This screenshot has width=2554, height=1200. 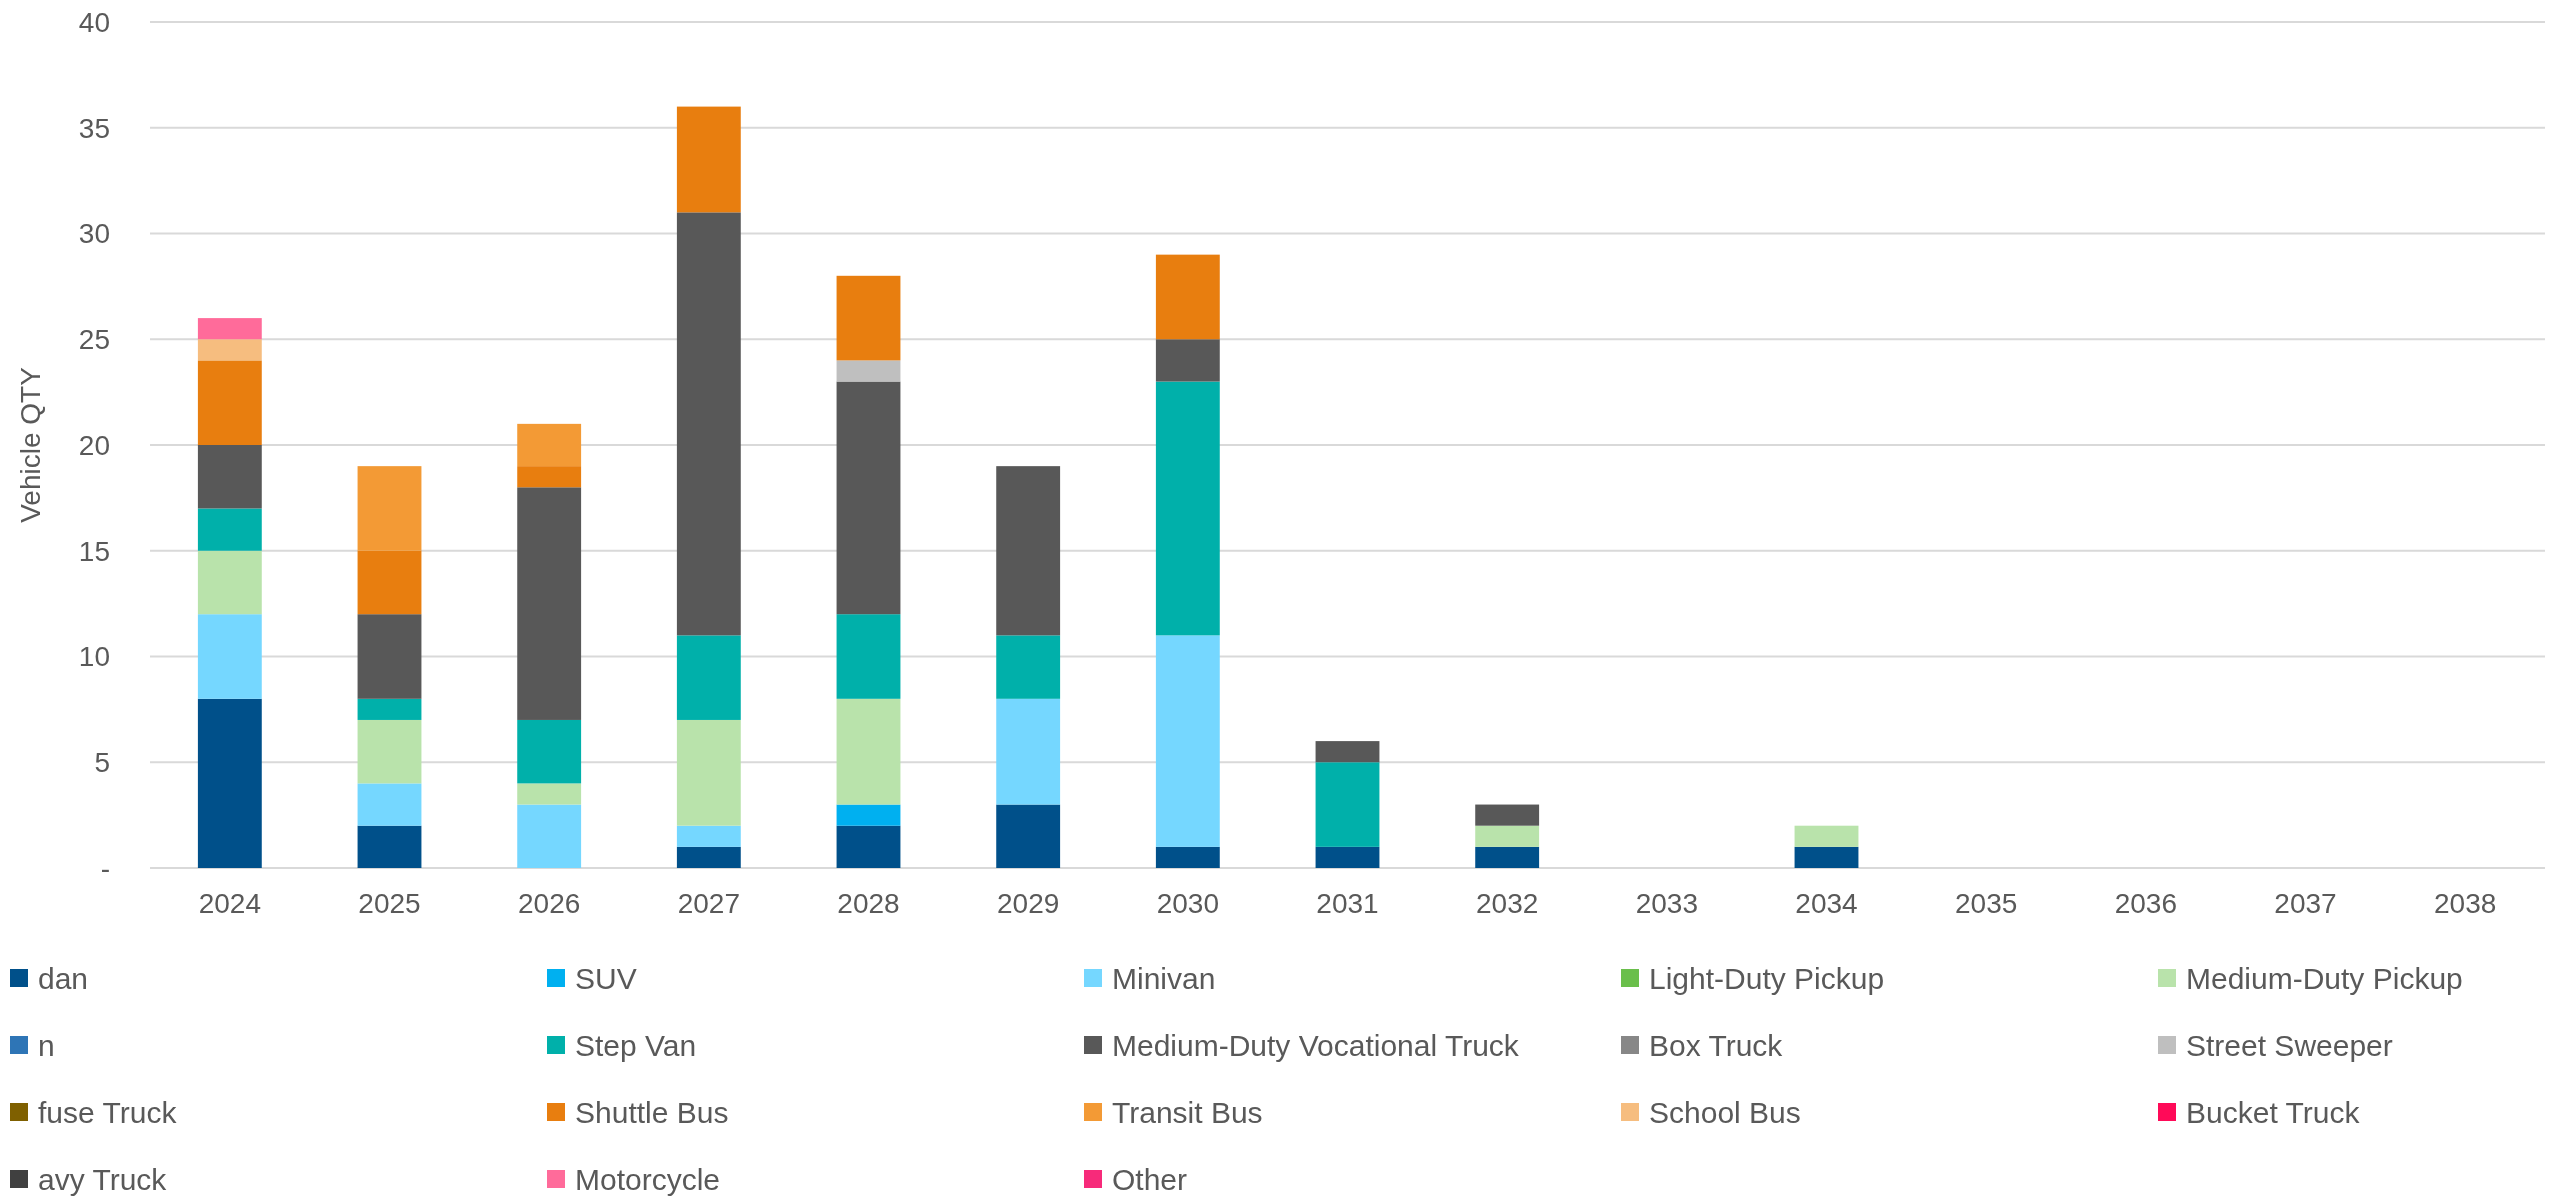 What do you see at coordinates (94, 551) in the screenshot?
I see `y-tick-label: 15` at bounding box center [94, 551].